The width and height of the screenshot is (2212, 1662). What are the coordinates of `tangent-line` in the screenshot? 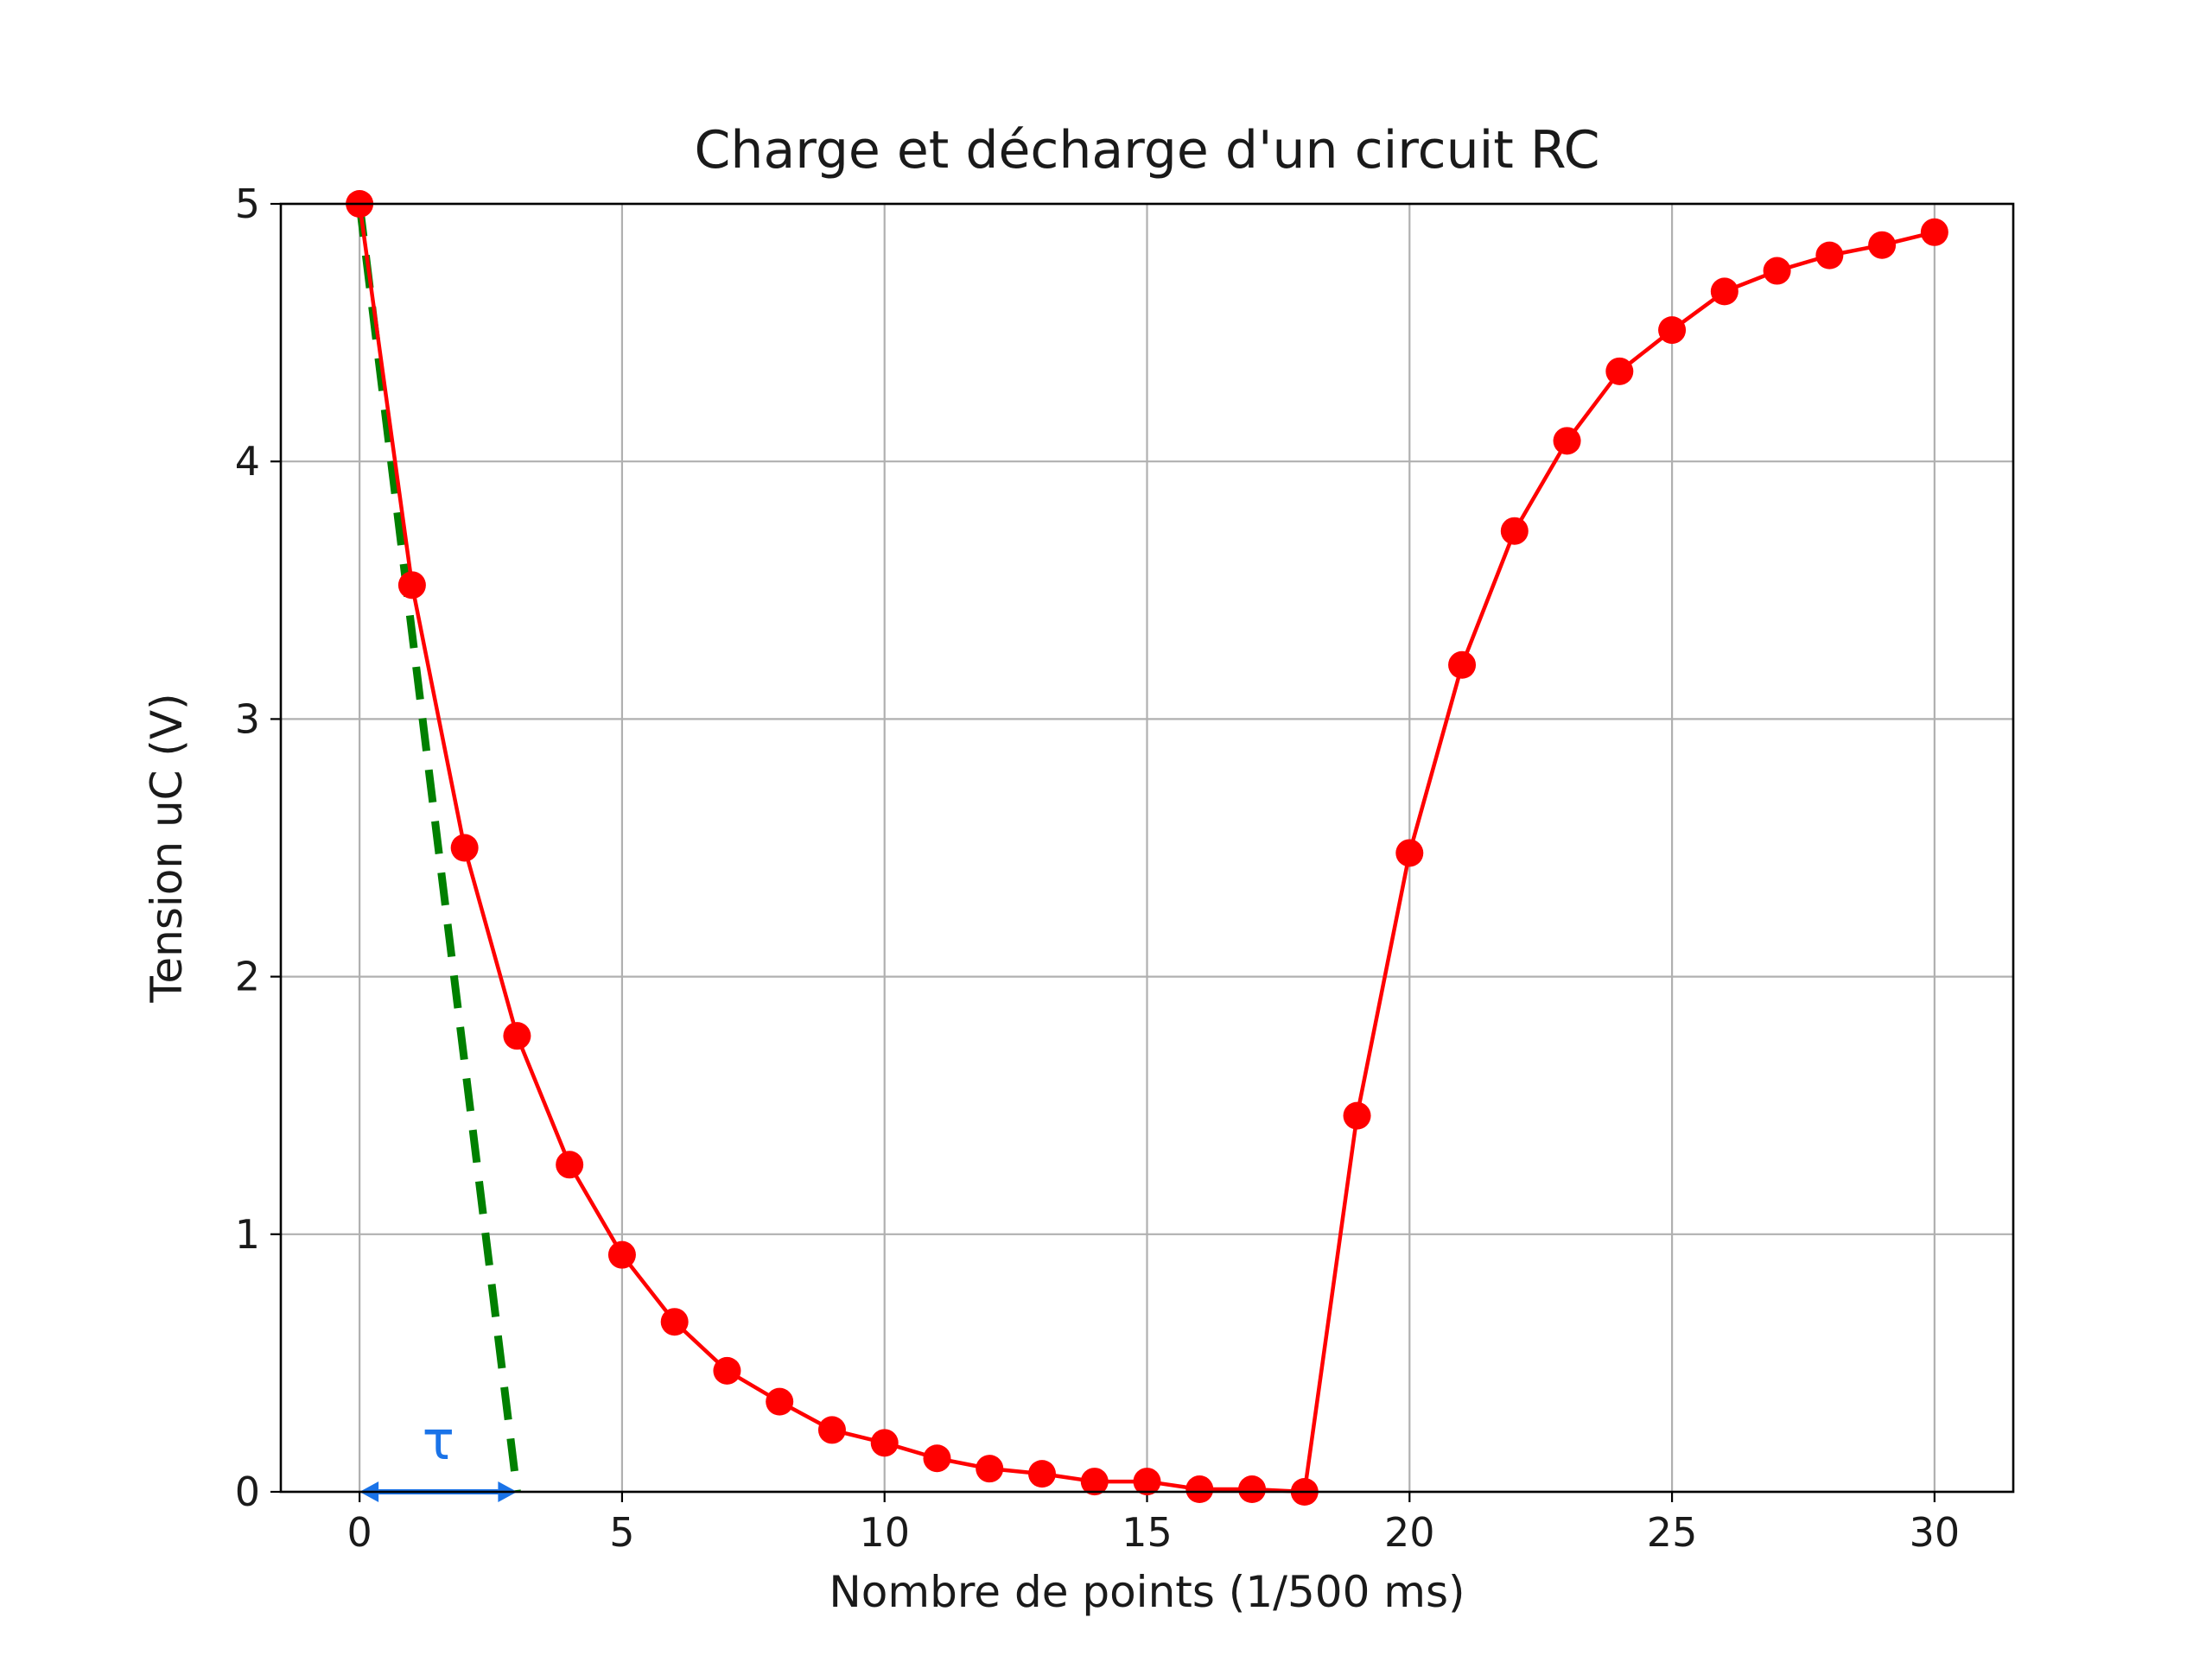 It's located at (438, 848).